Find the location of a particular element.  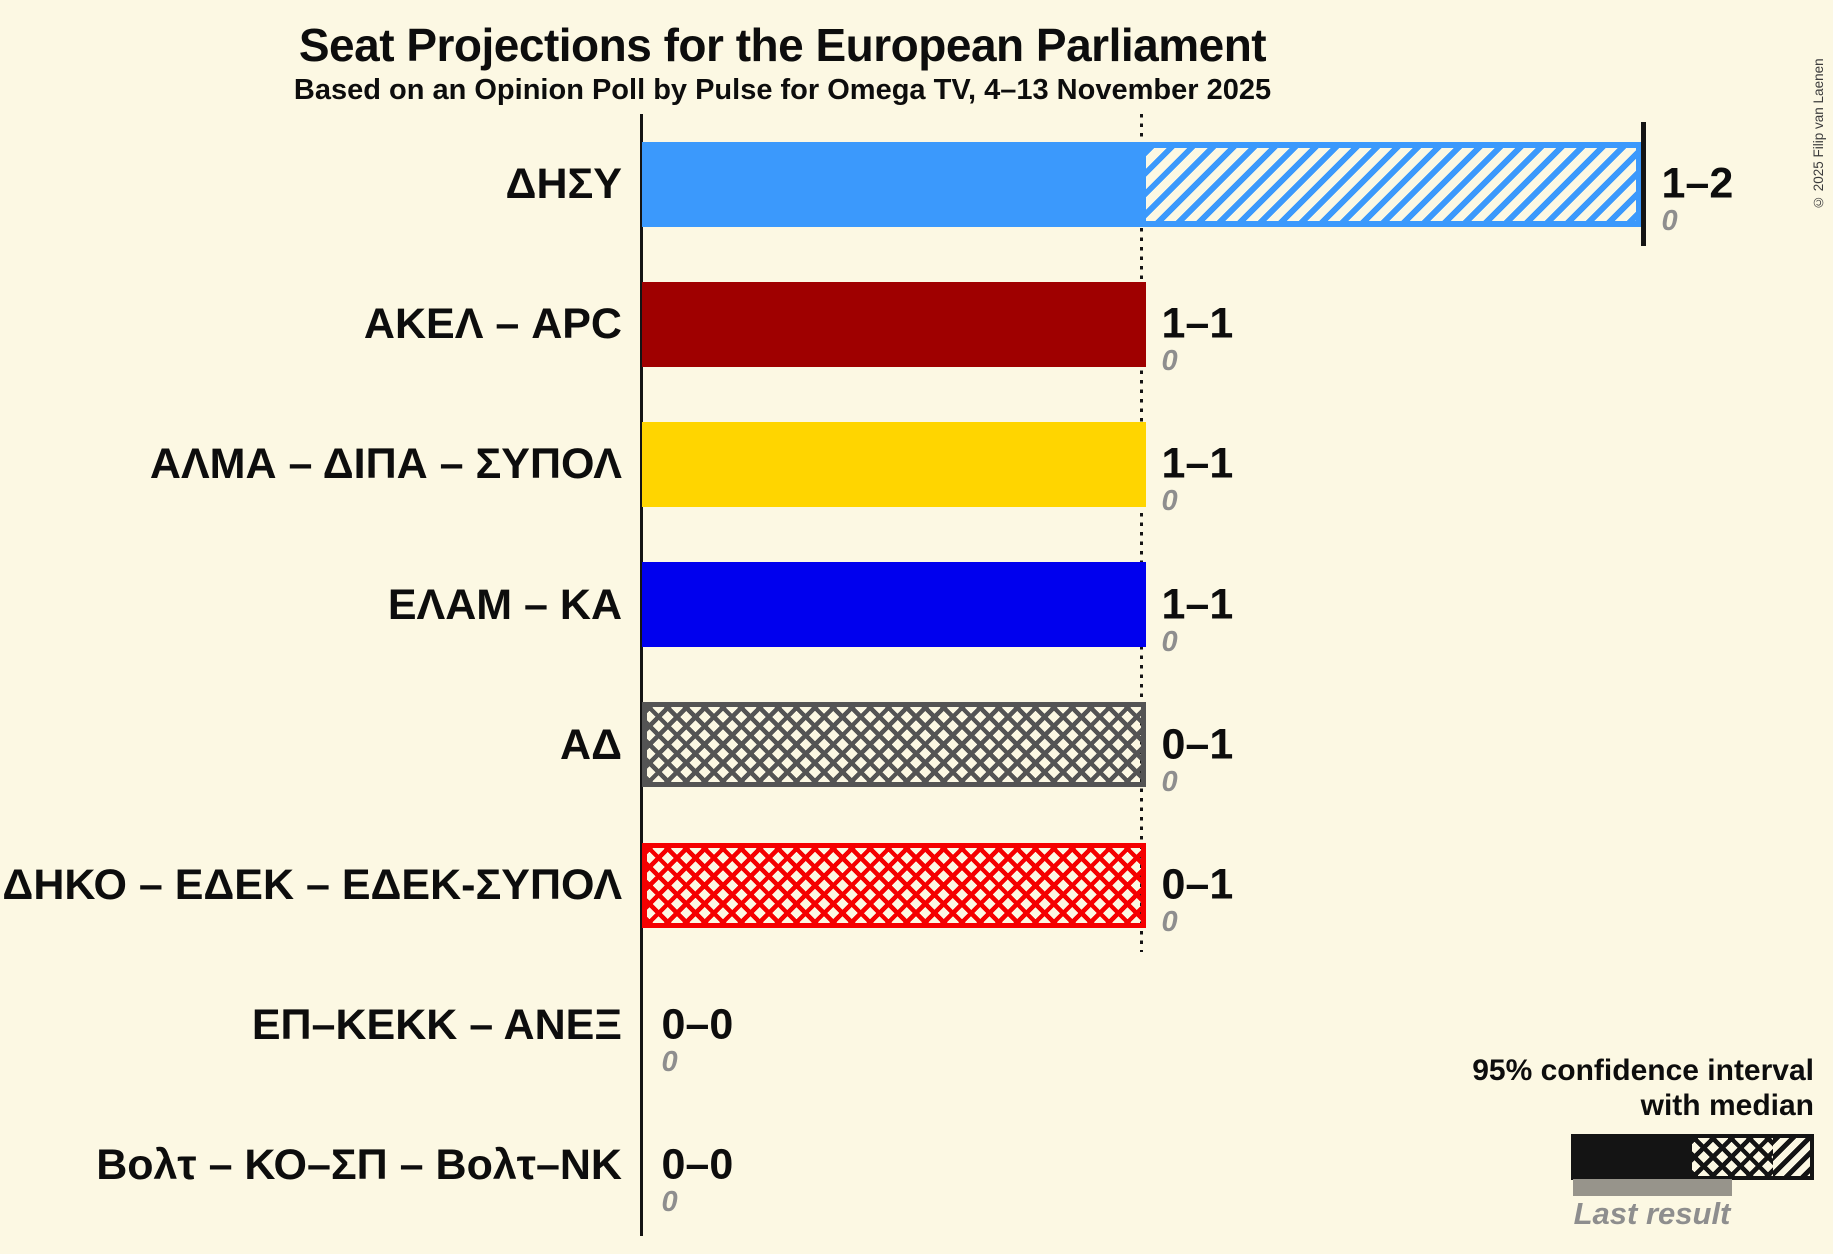

legend-ci-swatch is located at coordinates (1692, 1157).